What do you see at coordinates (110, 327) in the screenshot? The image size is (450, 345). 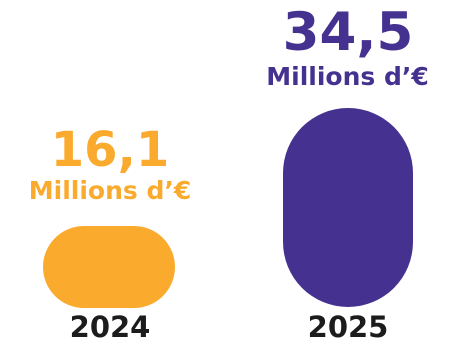 I see `category-label-2024: 2024` at bounding box center [110, 327].